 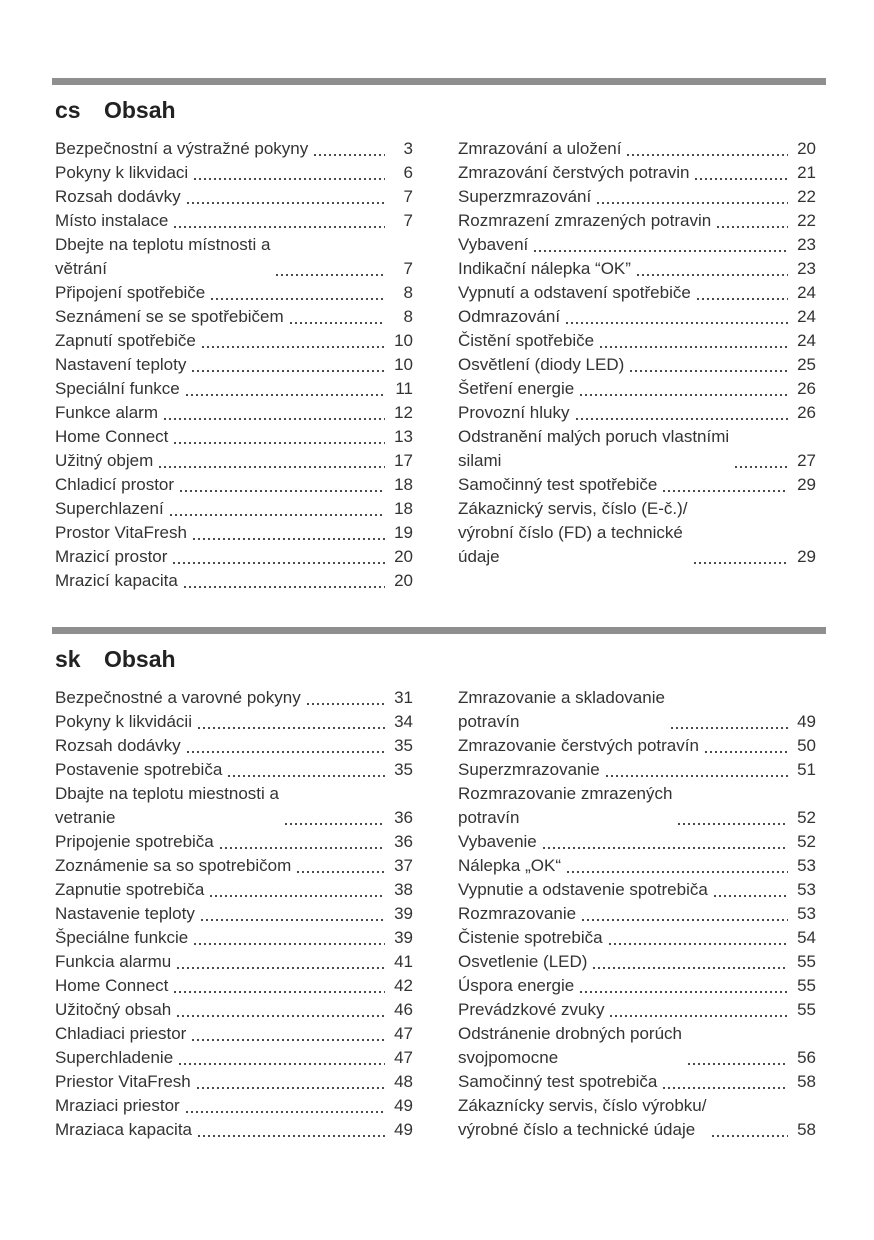 What do you see at coordinates (112, 220) in the screenshot?
I see `toc-entry-label: Místo instalace` at bounding box center [112, 220].